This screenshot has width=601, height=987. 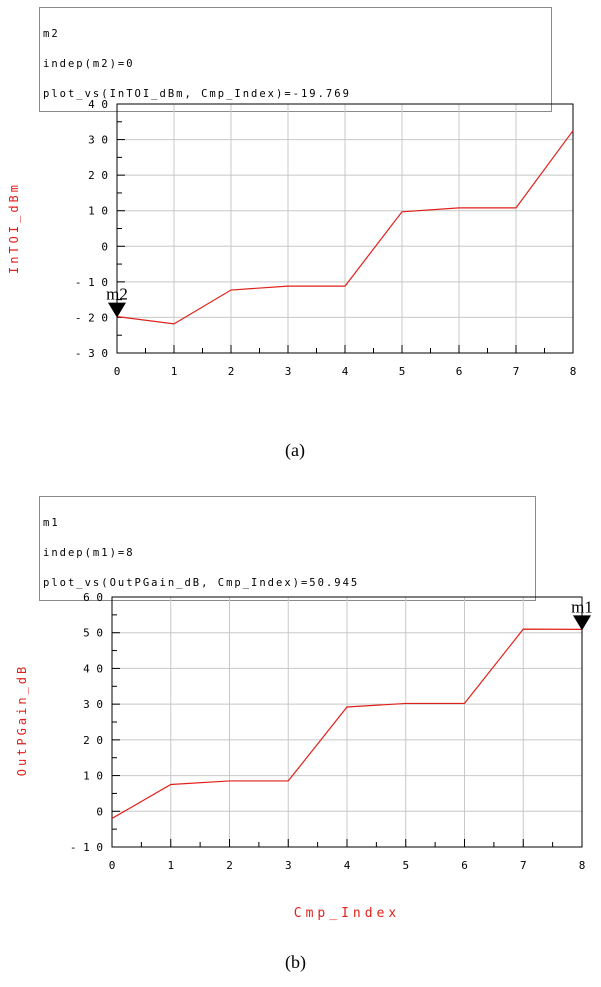 I want to click on marker-label: m1, so click(x=582, y=606).